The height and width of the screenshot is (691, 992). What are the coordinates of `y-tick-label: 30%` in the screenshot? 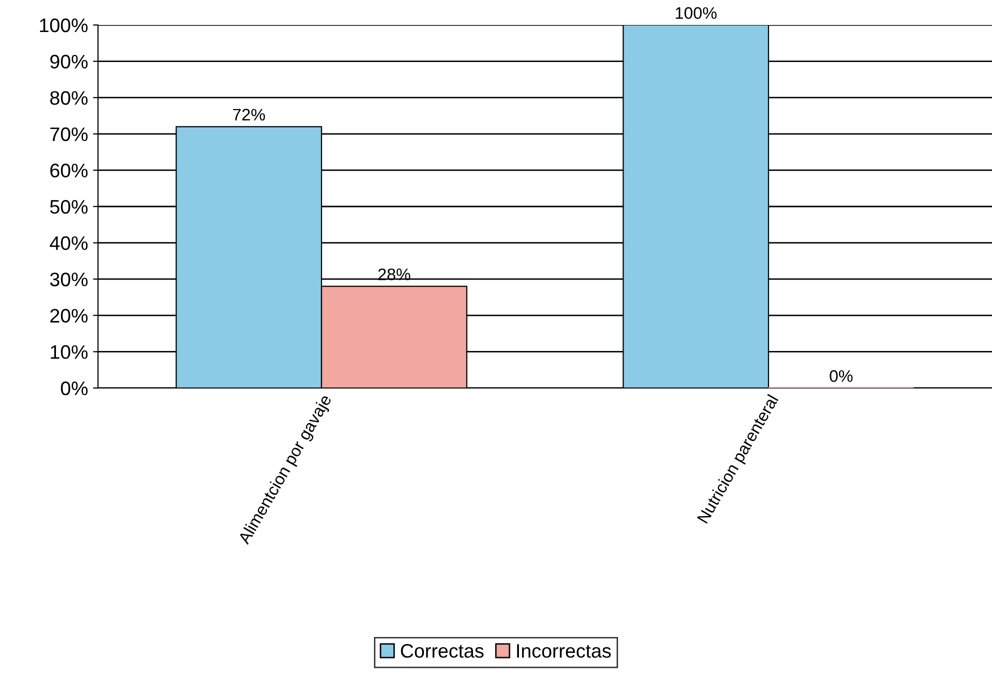 It's located at (69, 279).